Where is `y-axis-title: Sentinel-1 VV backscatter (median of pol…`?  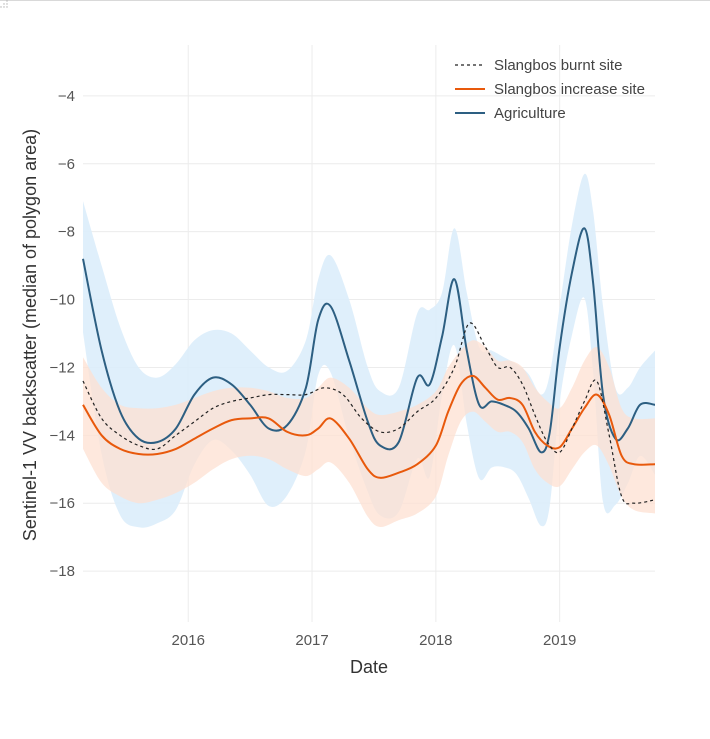 y-axis-title: Sentinel-1 VV backscatter (median of pol… is located at coordinates (30, 335).